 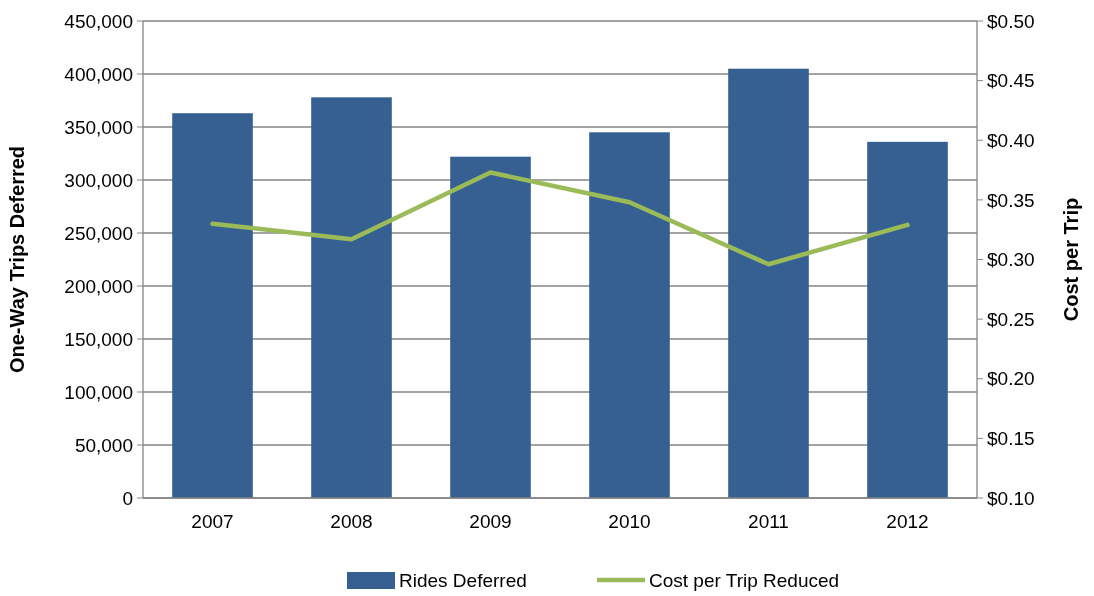 What do you see at coordinates (1011, 498) in the screenshot?
I see `y2-tick-label: $0.10` at bounding box center [1011, 498].